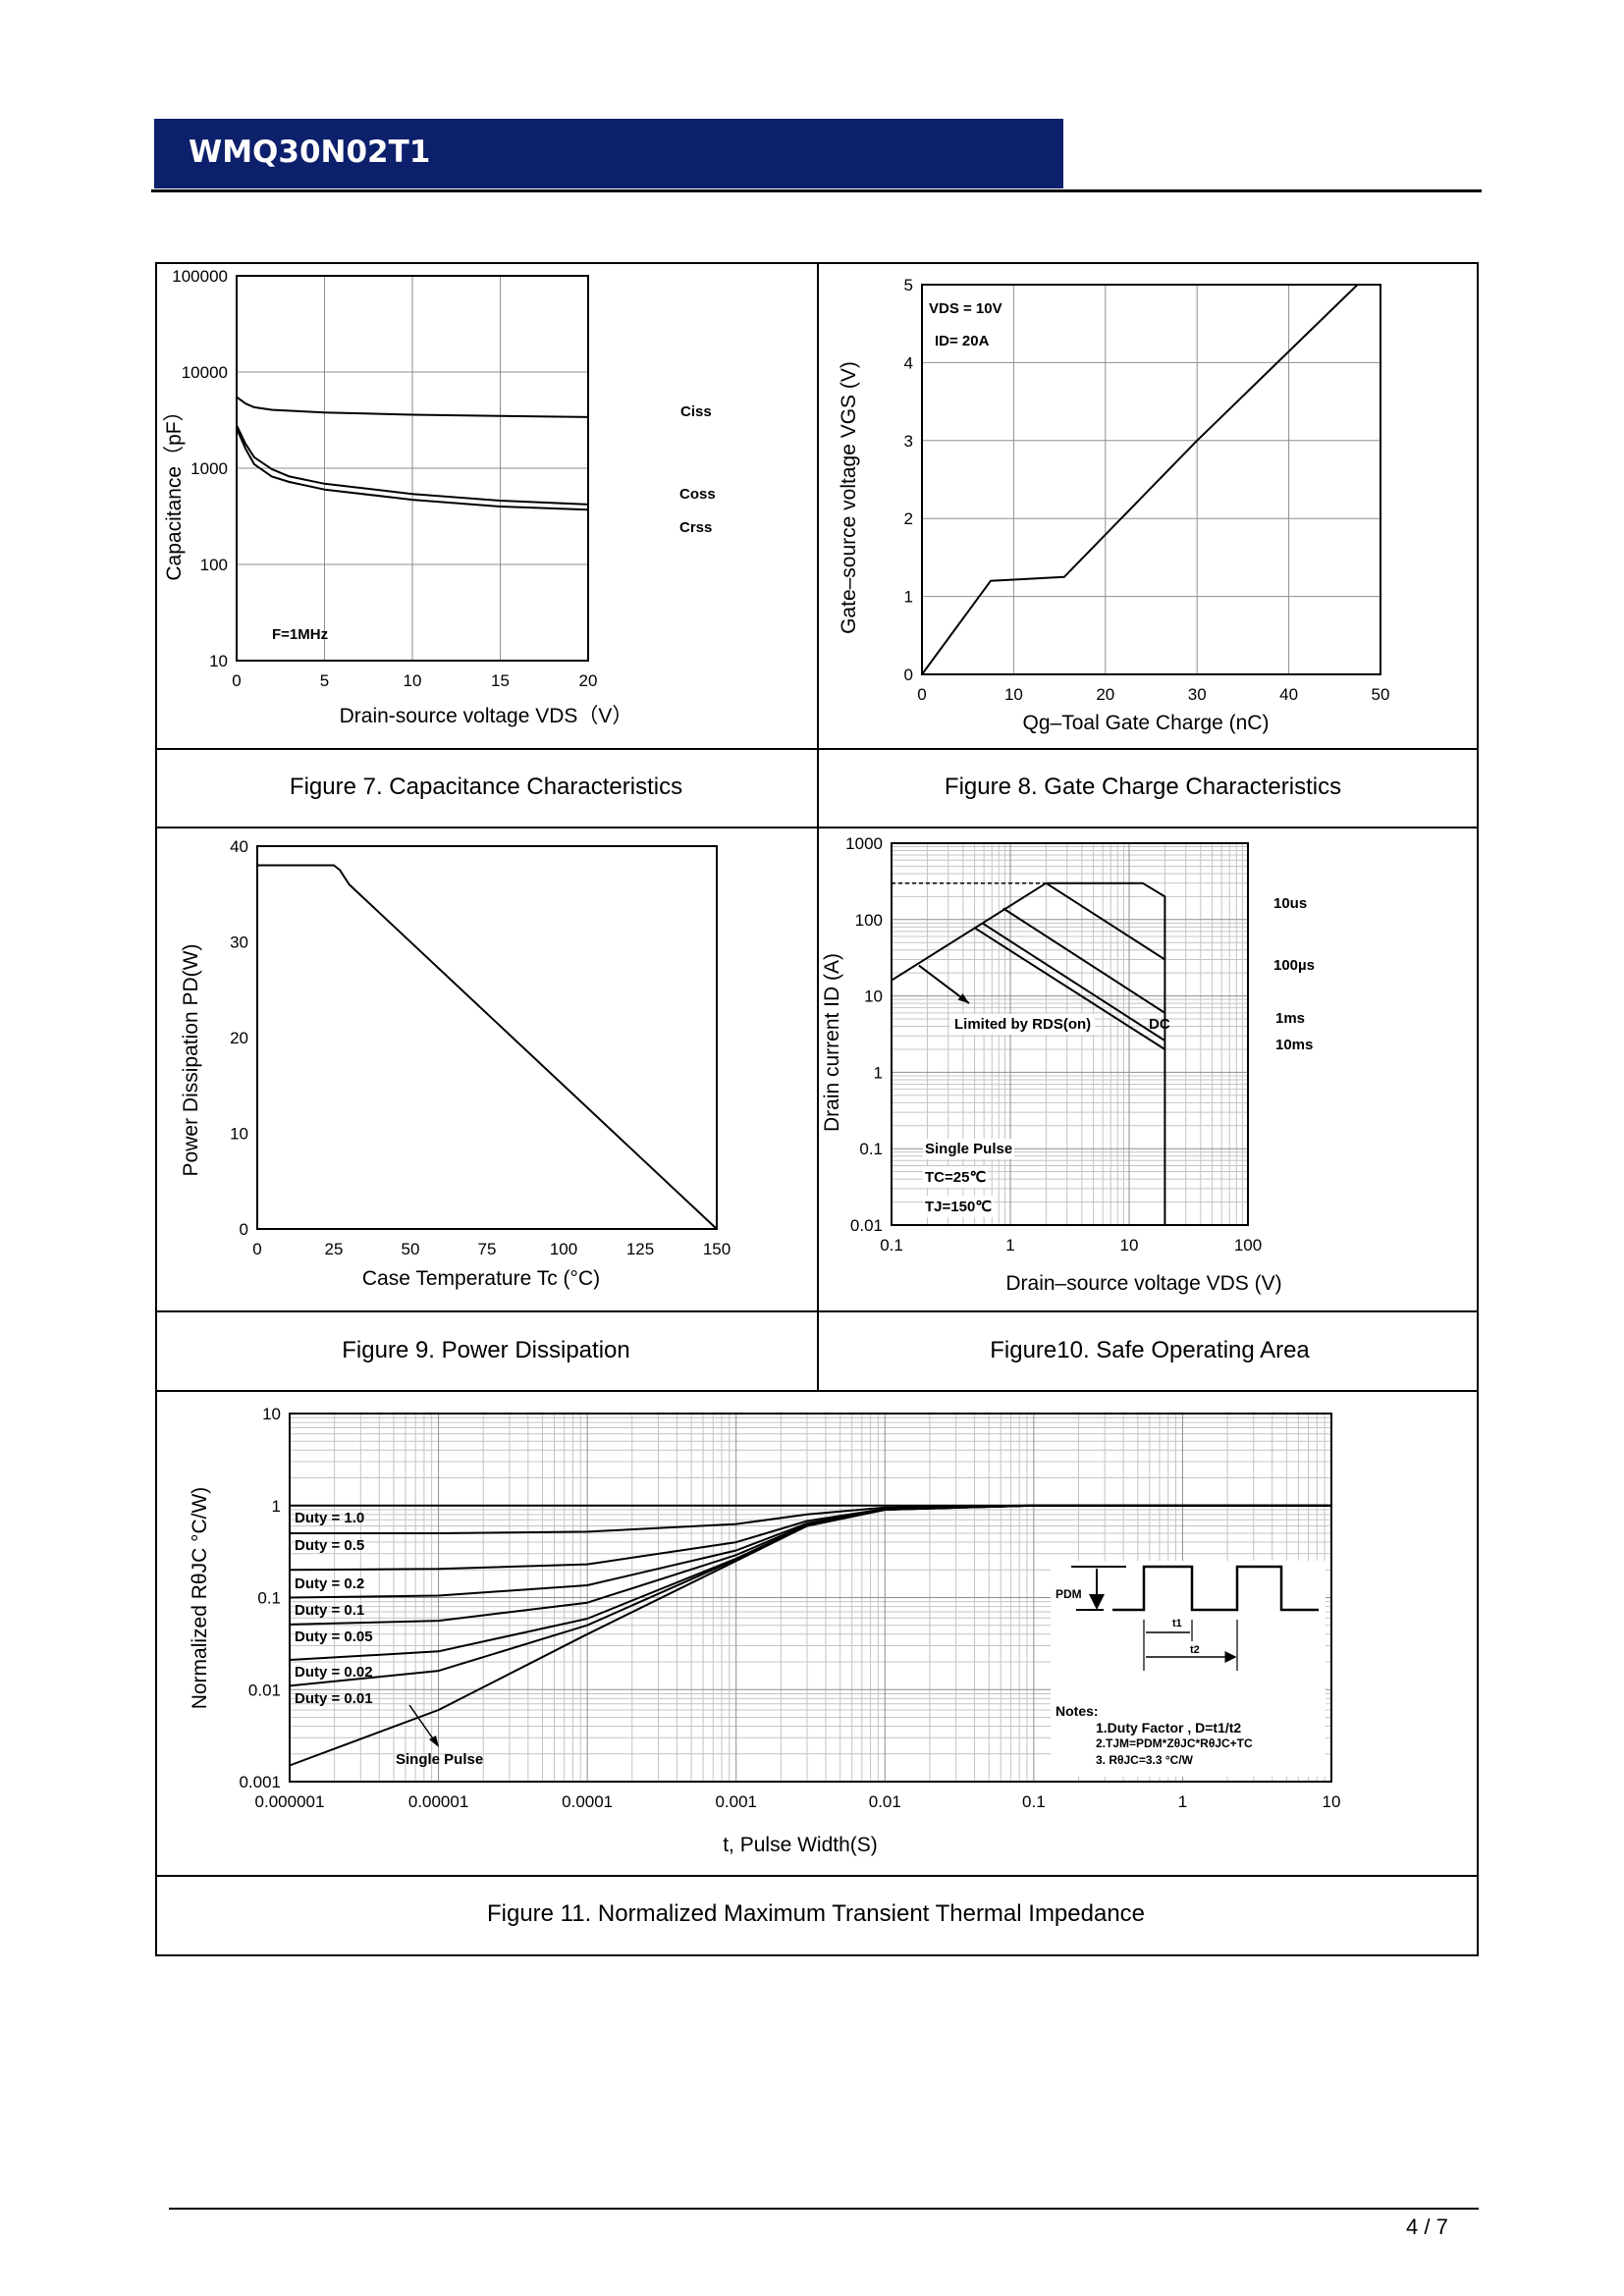  I want to click on x-tick-label: 125, so click(640, 1249).